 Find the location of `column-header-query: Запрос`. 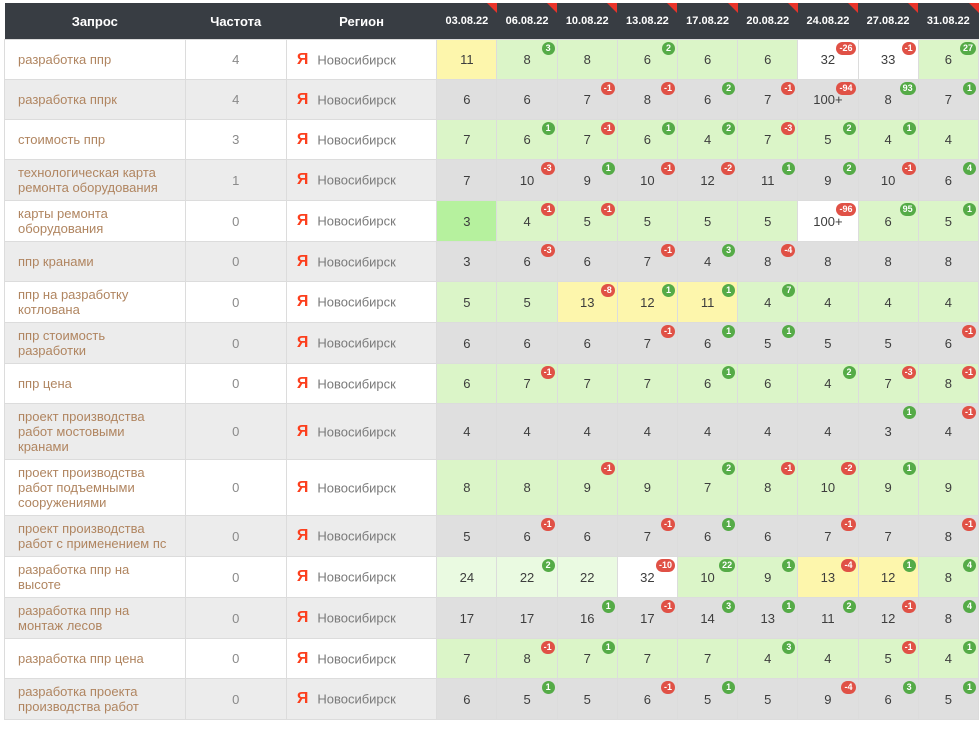

column-header-query: Запрос is located at coordinates (95, 21).